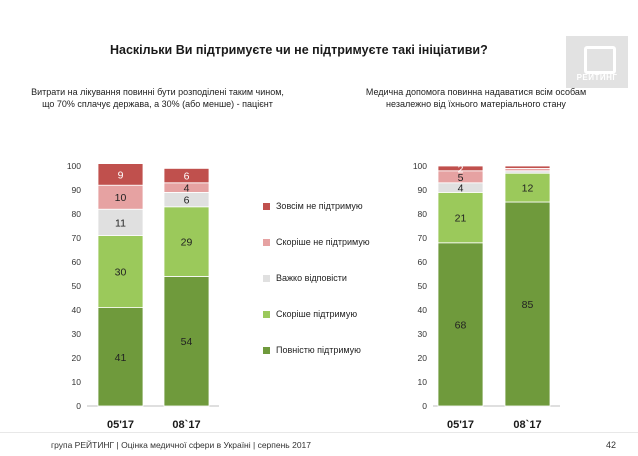 The width and height of the screenshot is (638, 456). I want to click on legend-label: Скоріше підтримую, so click(317, 314).